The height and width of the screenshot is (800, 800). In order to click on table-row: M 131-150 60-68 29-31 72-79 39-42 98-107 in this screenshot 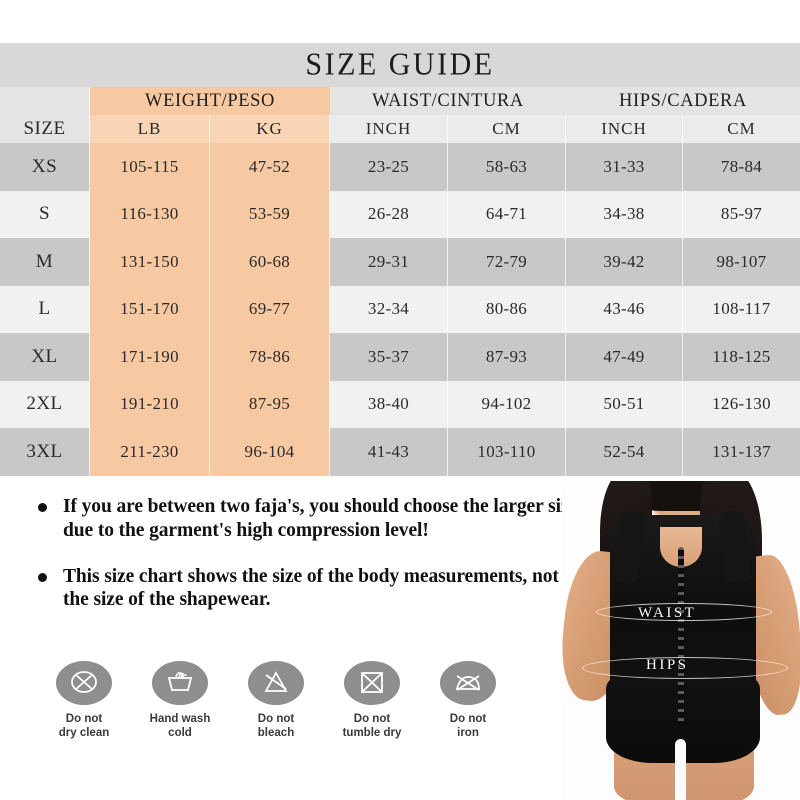, I will do `click(400, 262)`.